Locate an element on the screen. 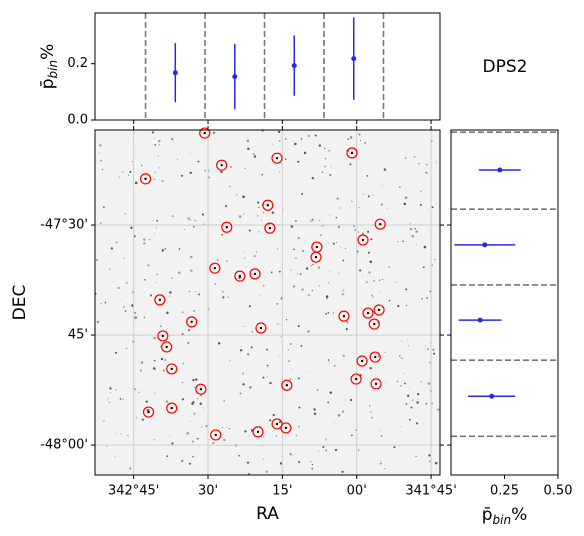 Image resolution: width=584 pixels, height=536 pixels. x-tick-label: 342°45' is located at coordinates (133, 491).